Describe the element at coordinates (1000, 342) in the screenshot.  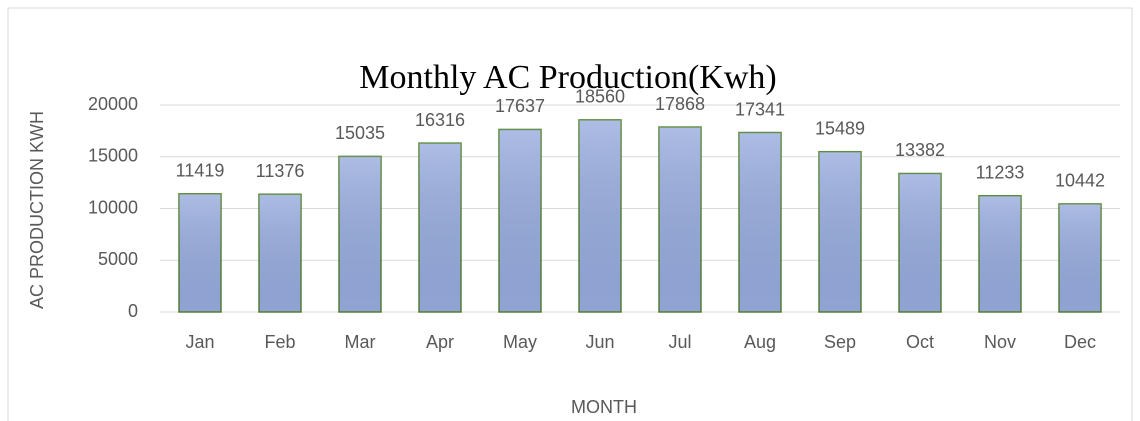
I see `x-tick-label: Nov` at that location.